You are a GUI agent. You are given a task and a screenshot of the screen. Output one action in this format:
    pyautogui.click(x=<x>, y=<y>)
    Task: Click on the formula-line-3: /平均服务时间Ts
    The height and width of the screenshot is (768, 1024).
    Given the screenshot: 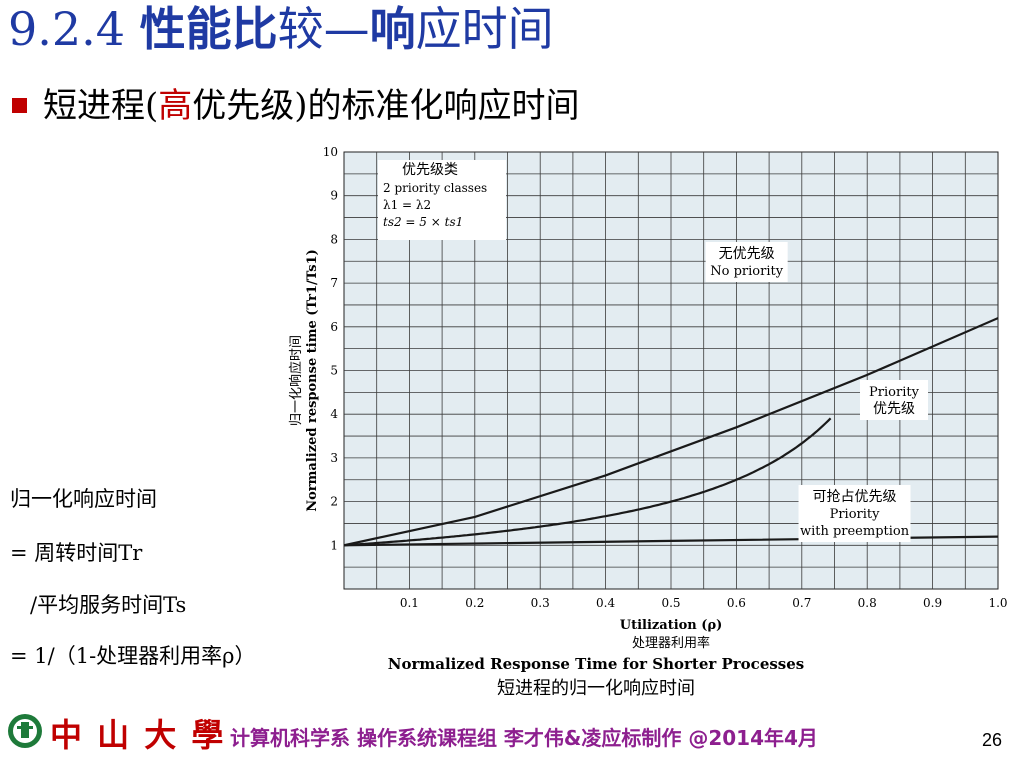 What is the action you would take?
    pyautogui.click(x=108, y=605)
    